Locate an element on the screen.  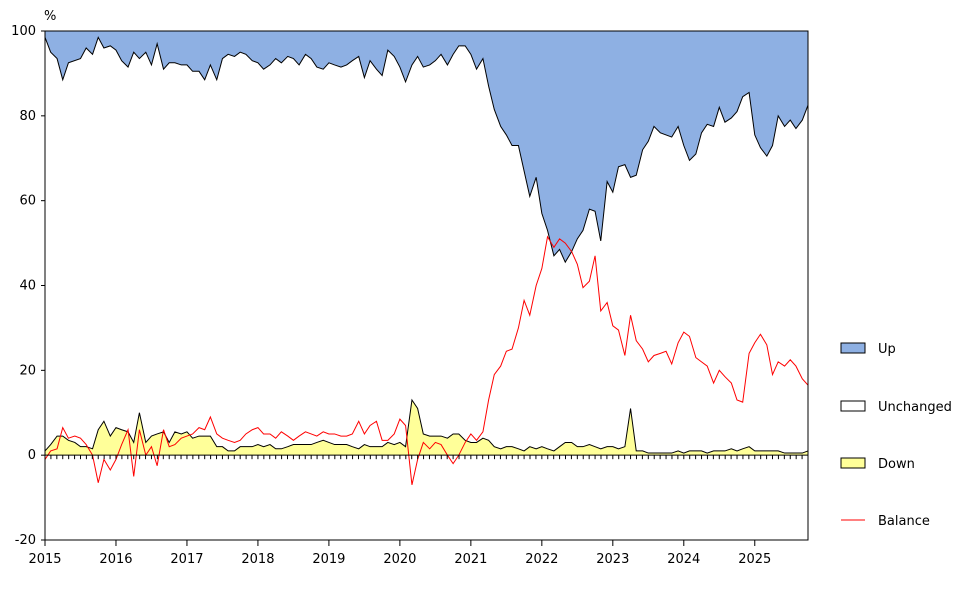
x-tick-label: 2016 is located at coordinates (115, 559).